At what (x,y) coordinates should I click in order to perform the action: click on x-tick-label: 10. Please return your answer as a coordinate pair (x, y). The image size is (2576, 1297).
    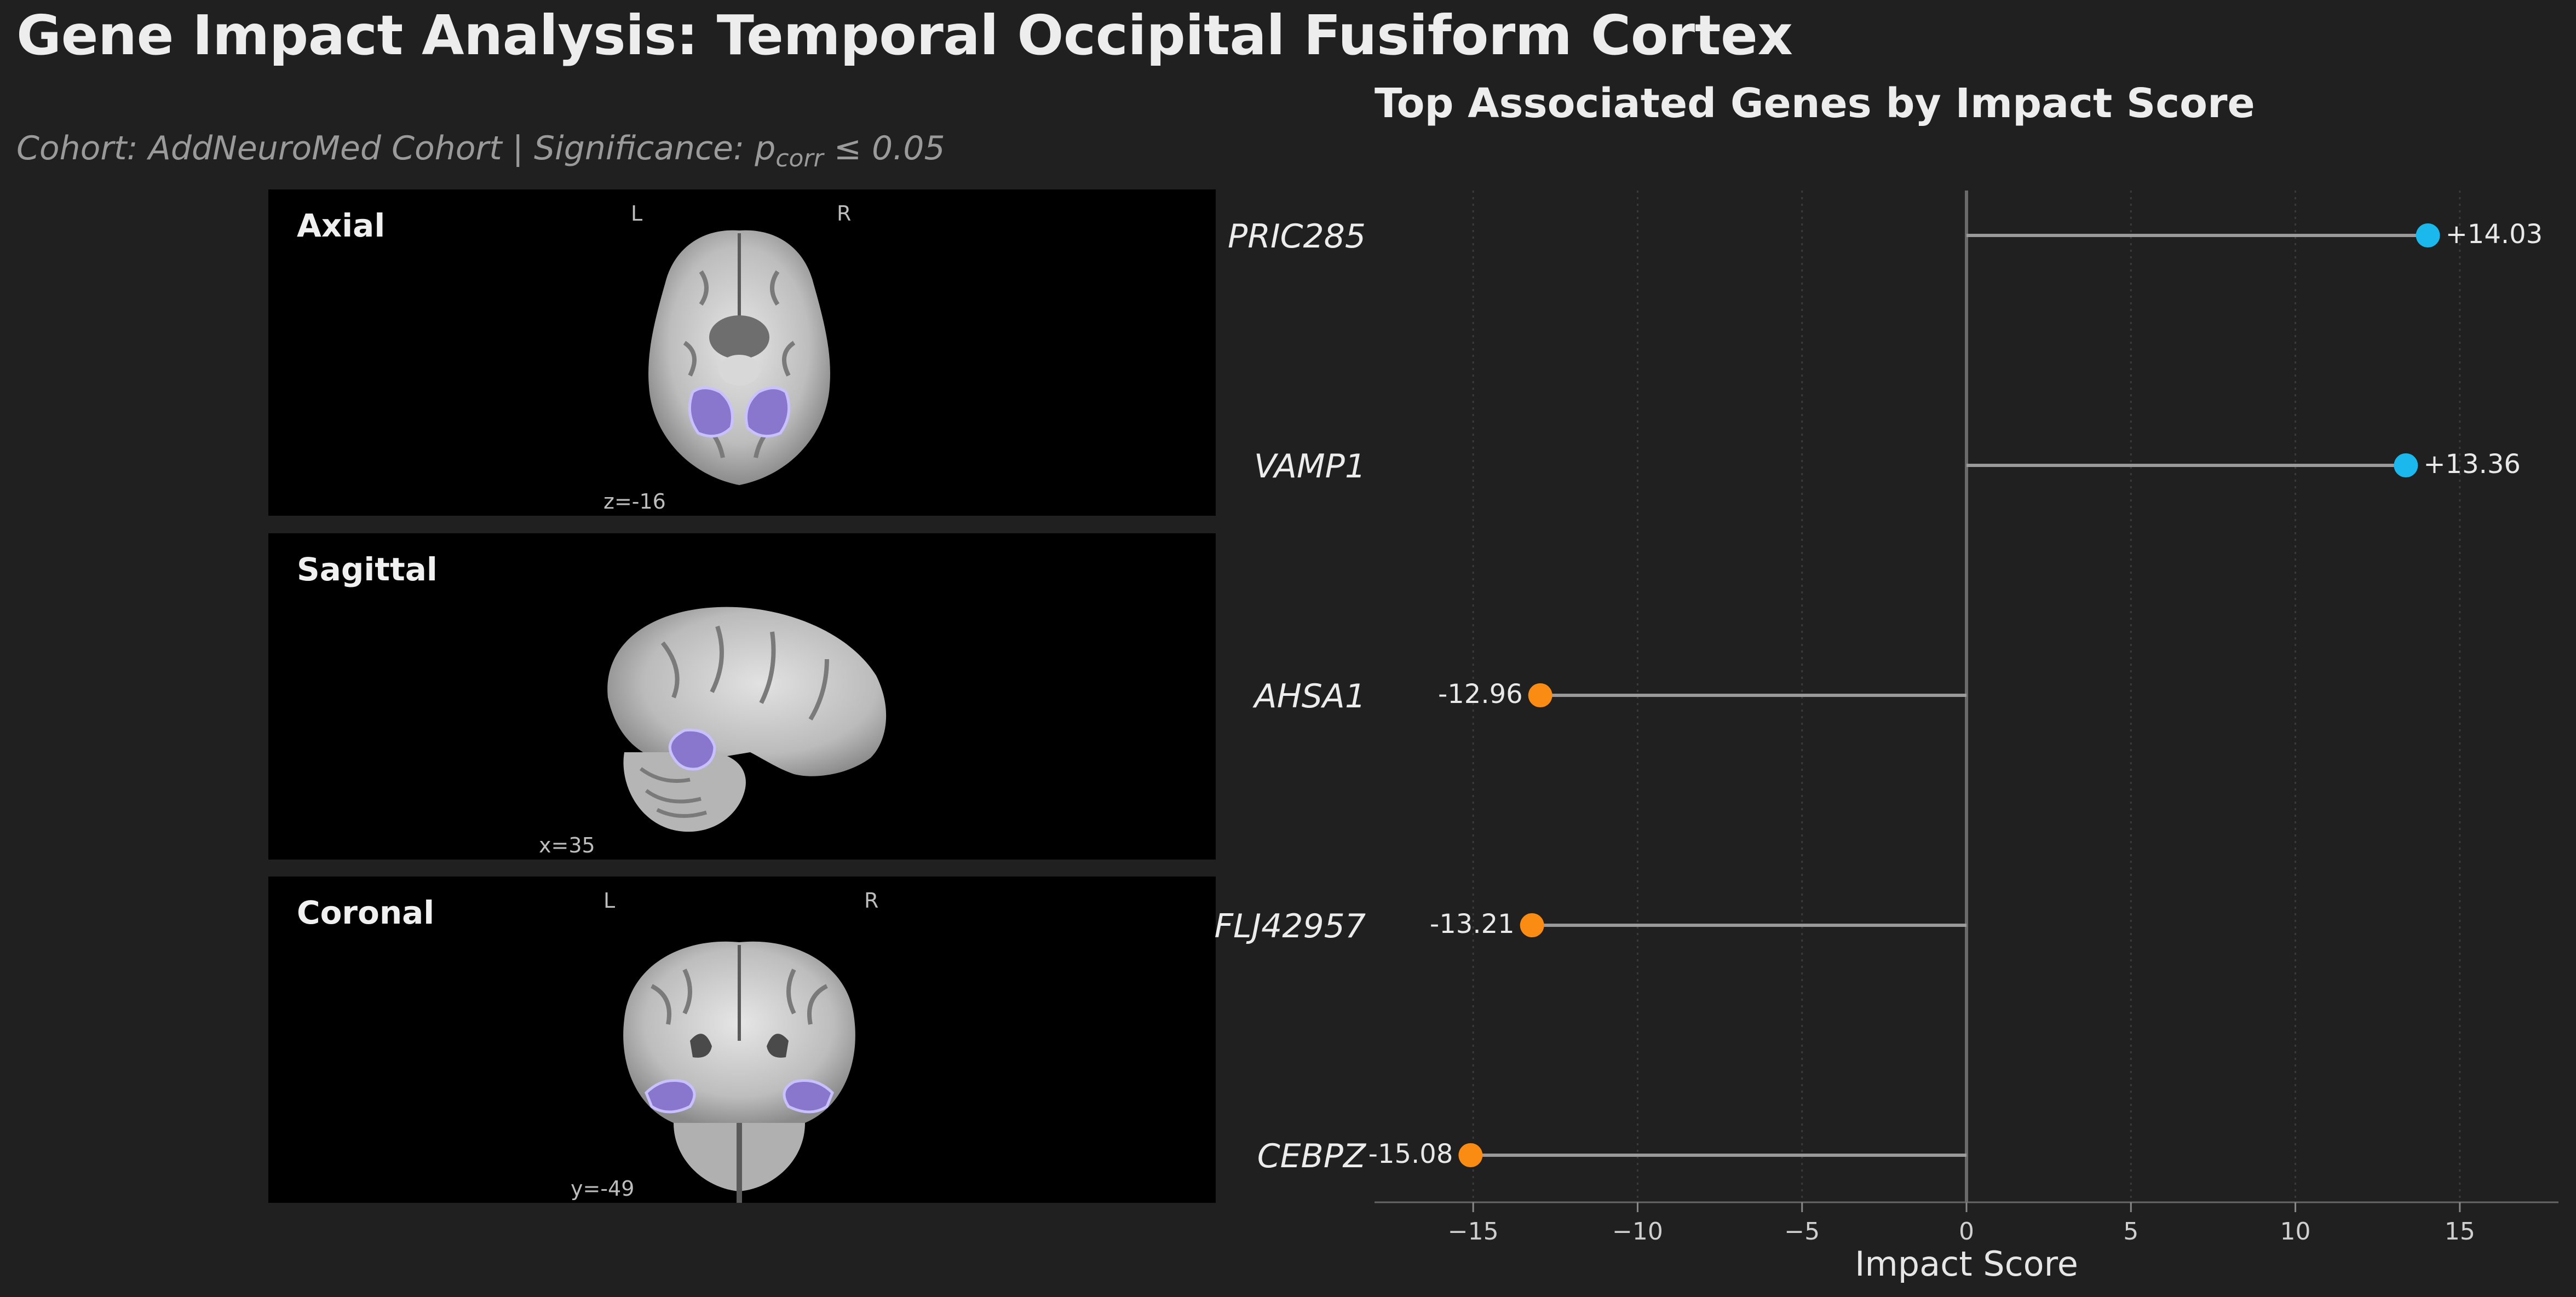
    Looking at the image, I should click on (2295, 1232).